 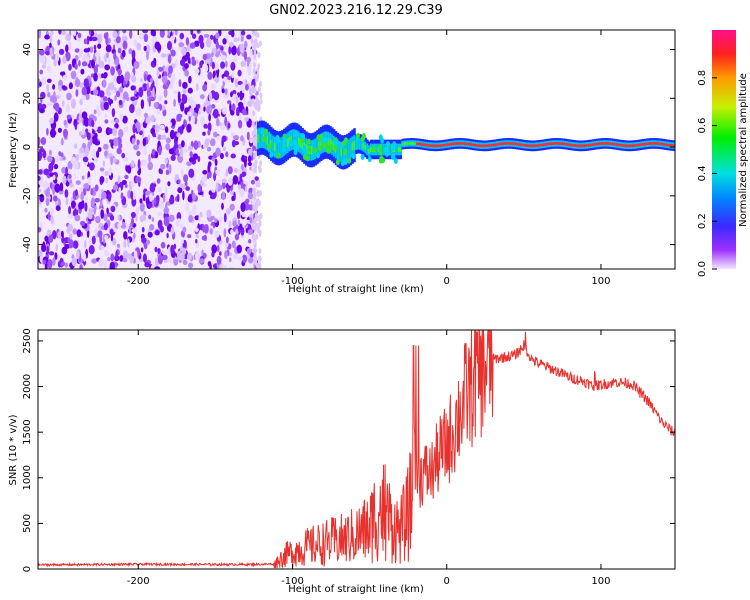 What do you see at coordinates (702, 269) in the screenshot?
I see `colorbar-tick-label: 0.0` at bounding box center [702, 269].